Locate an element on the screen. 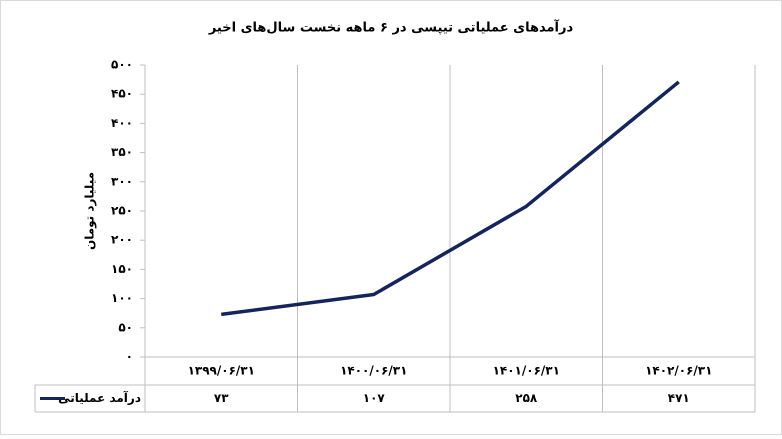 The image size is (782, 439). data-label: ۷۳ is located at coordinates (221, 398).